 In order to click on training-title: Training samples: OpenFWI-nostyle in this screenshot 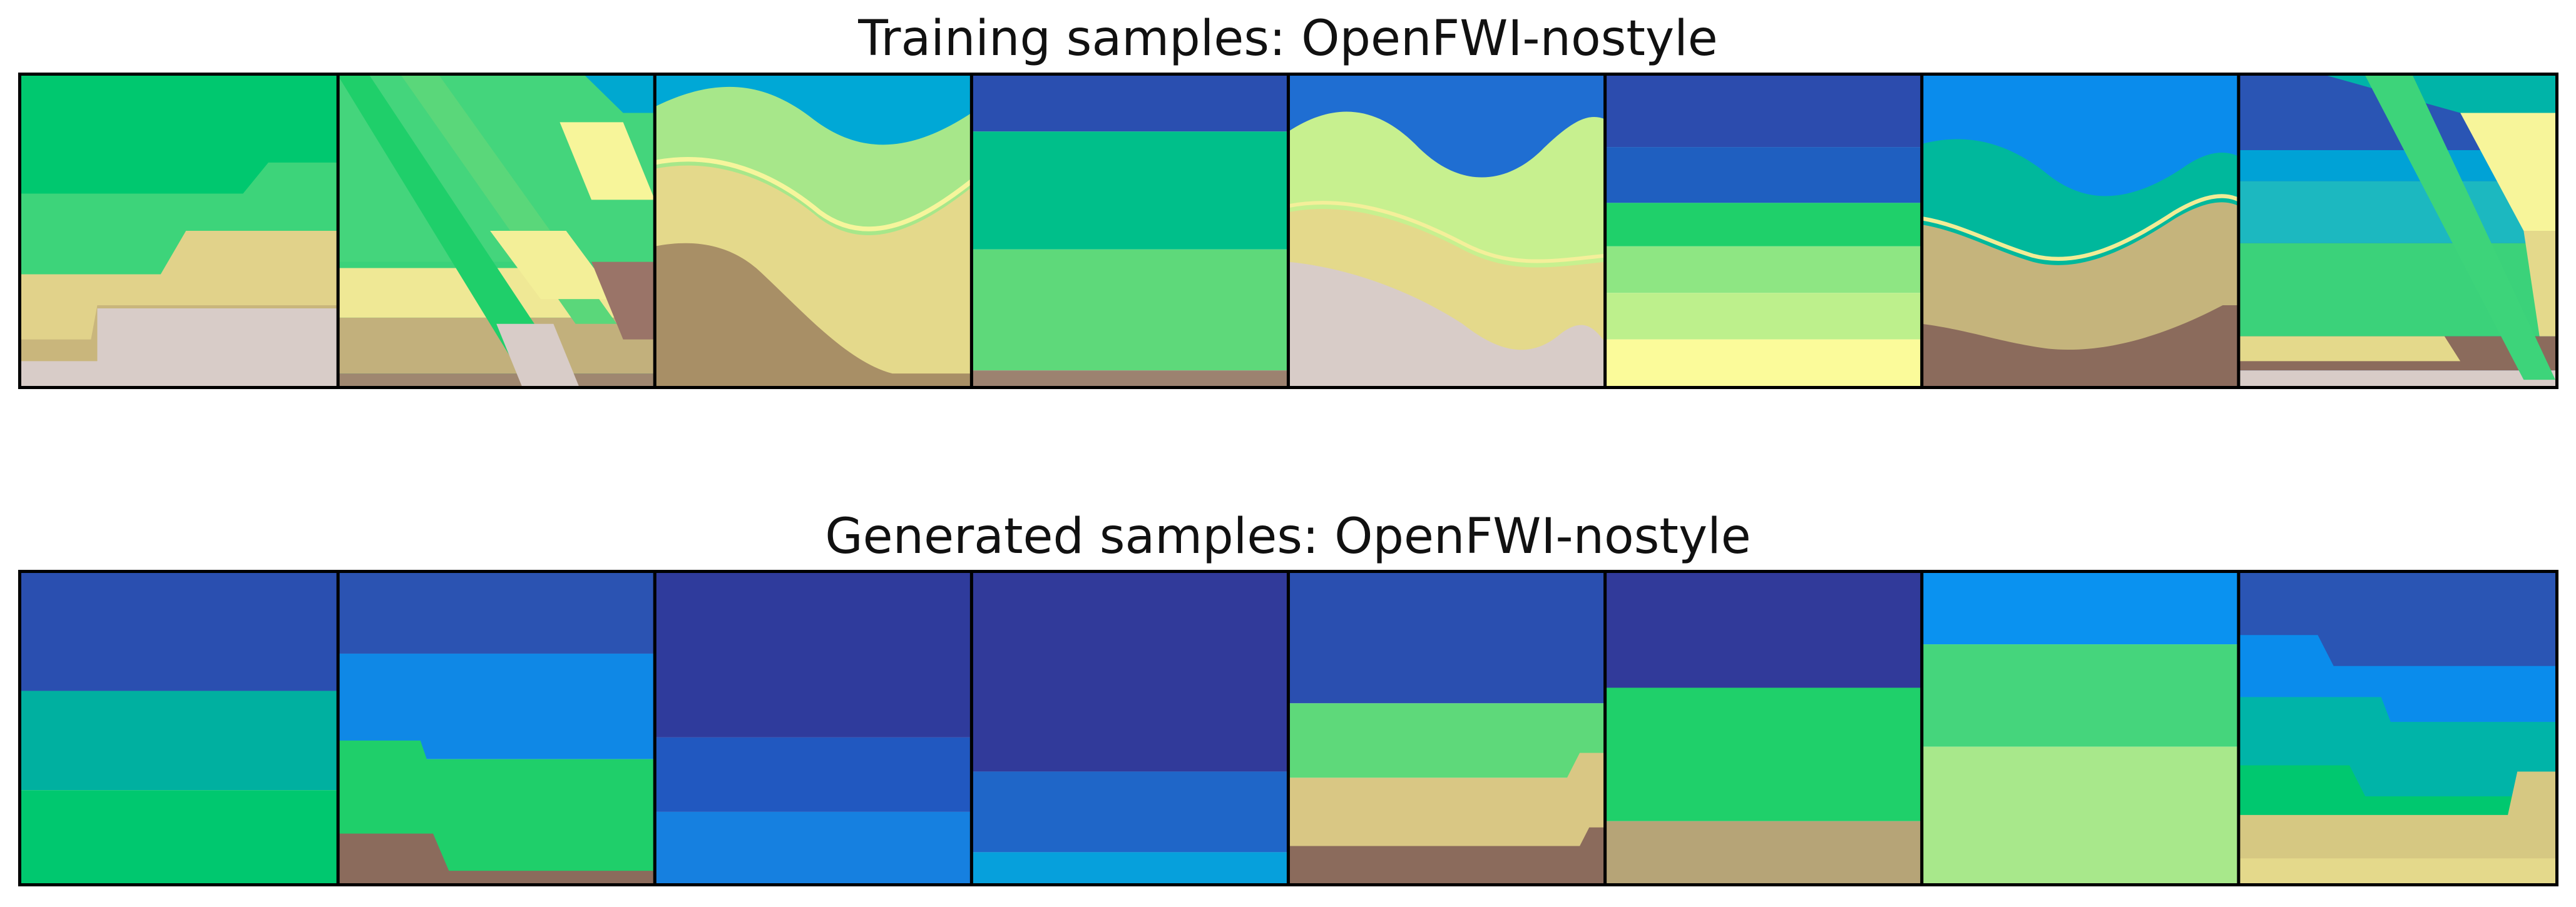, I will do `click(1288, 39)`.